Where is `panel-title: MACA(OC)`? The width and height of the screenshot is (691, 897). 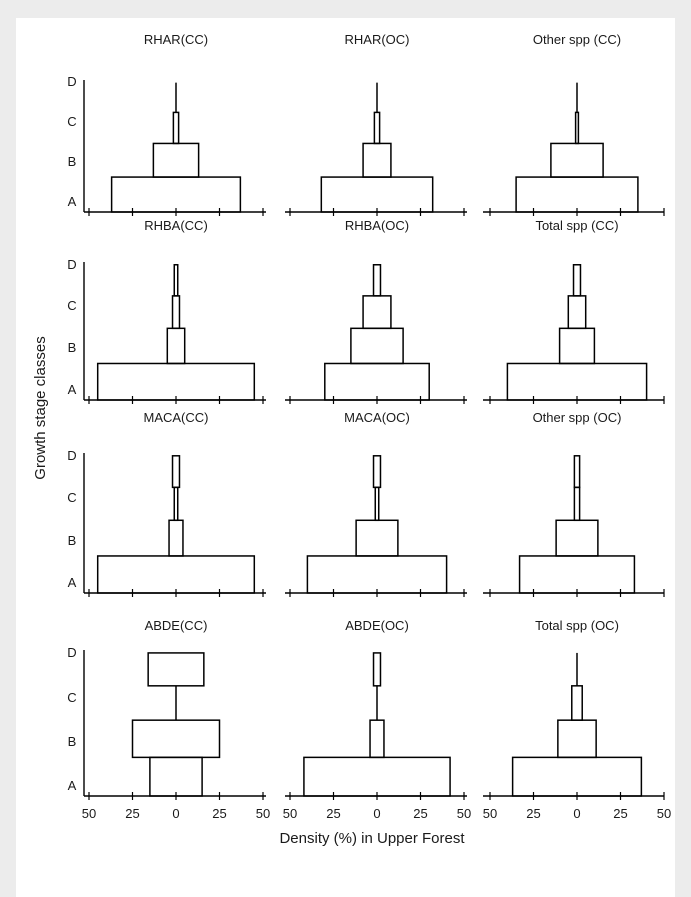
panel-title: MACA(OC) is located at coordinates (377, 417).